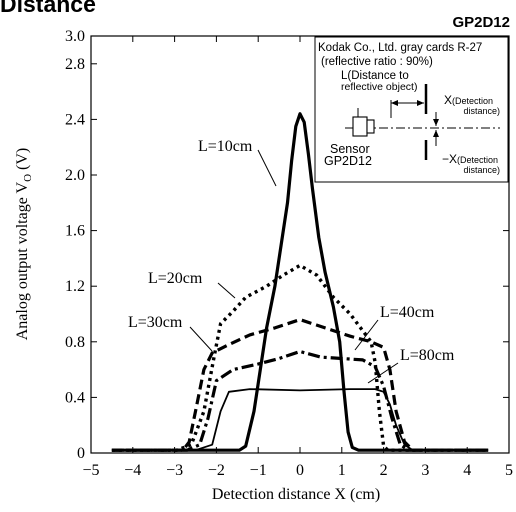 The height and width of the screenshot is (512, 516). I want to click on inset-box, so click(411, 109).